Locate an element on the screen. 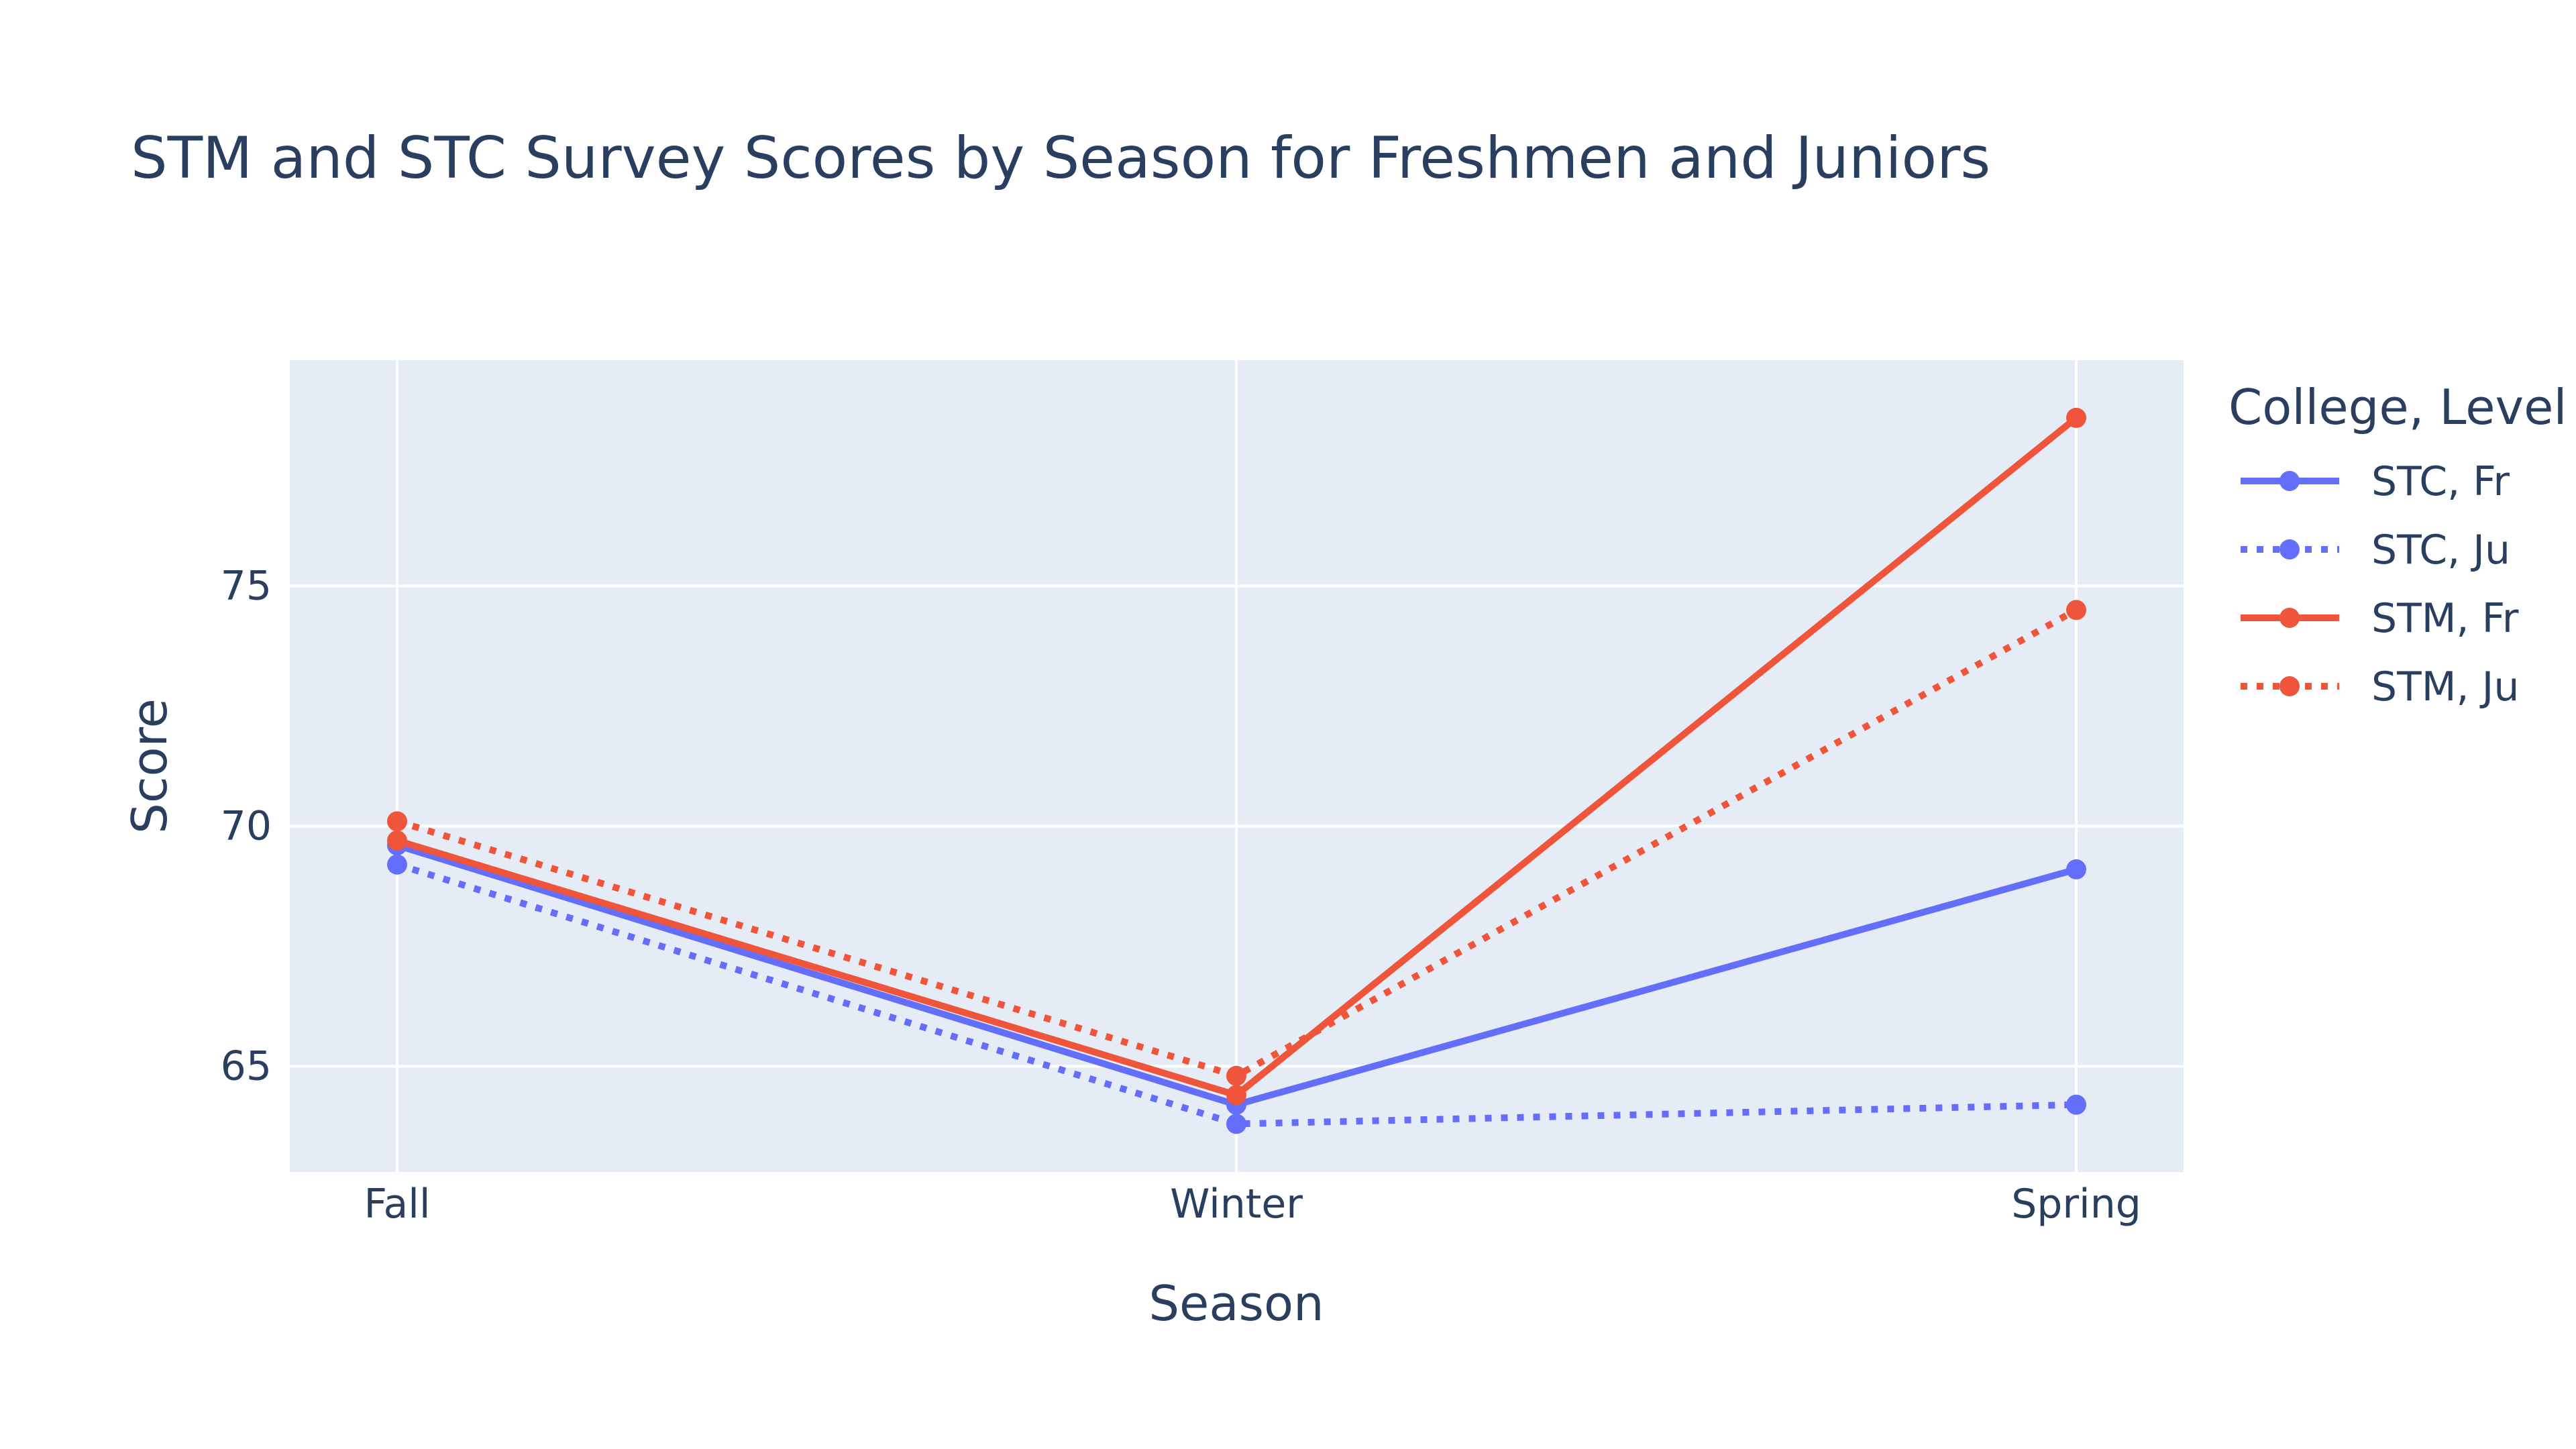 Image resolution: width=2576 pixels, height=1449 pixels. legend-item-label: STC, Ju is located at coordinates (2440, 550).